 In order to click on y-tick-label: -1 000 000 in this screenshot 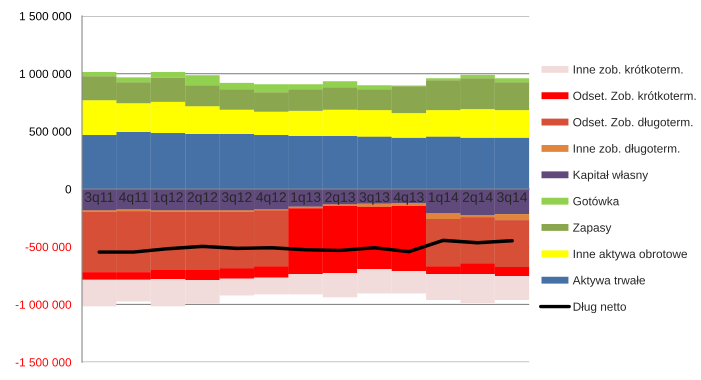, I will do `click(44, 304)`.